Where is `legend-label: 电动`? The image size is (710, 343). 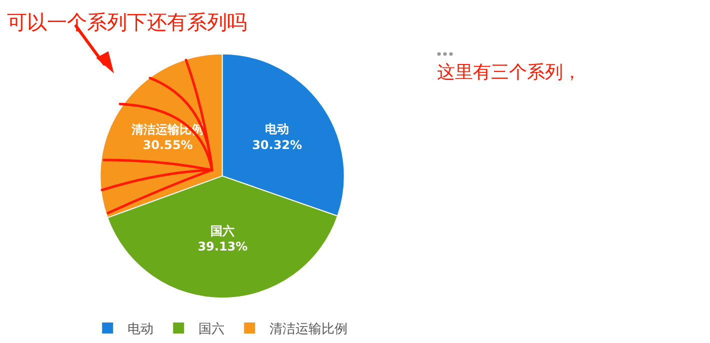 legend-label: 电动 is located at coordinates (141, 330).